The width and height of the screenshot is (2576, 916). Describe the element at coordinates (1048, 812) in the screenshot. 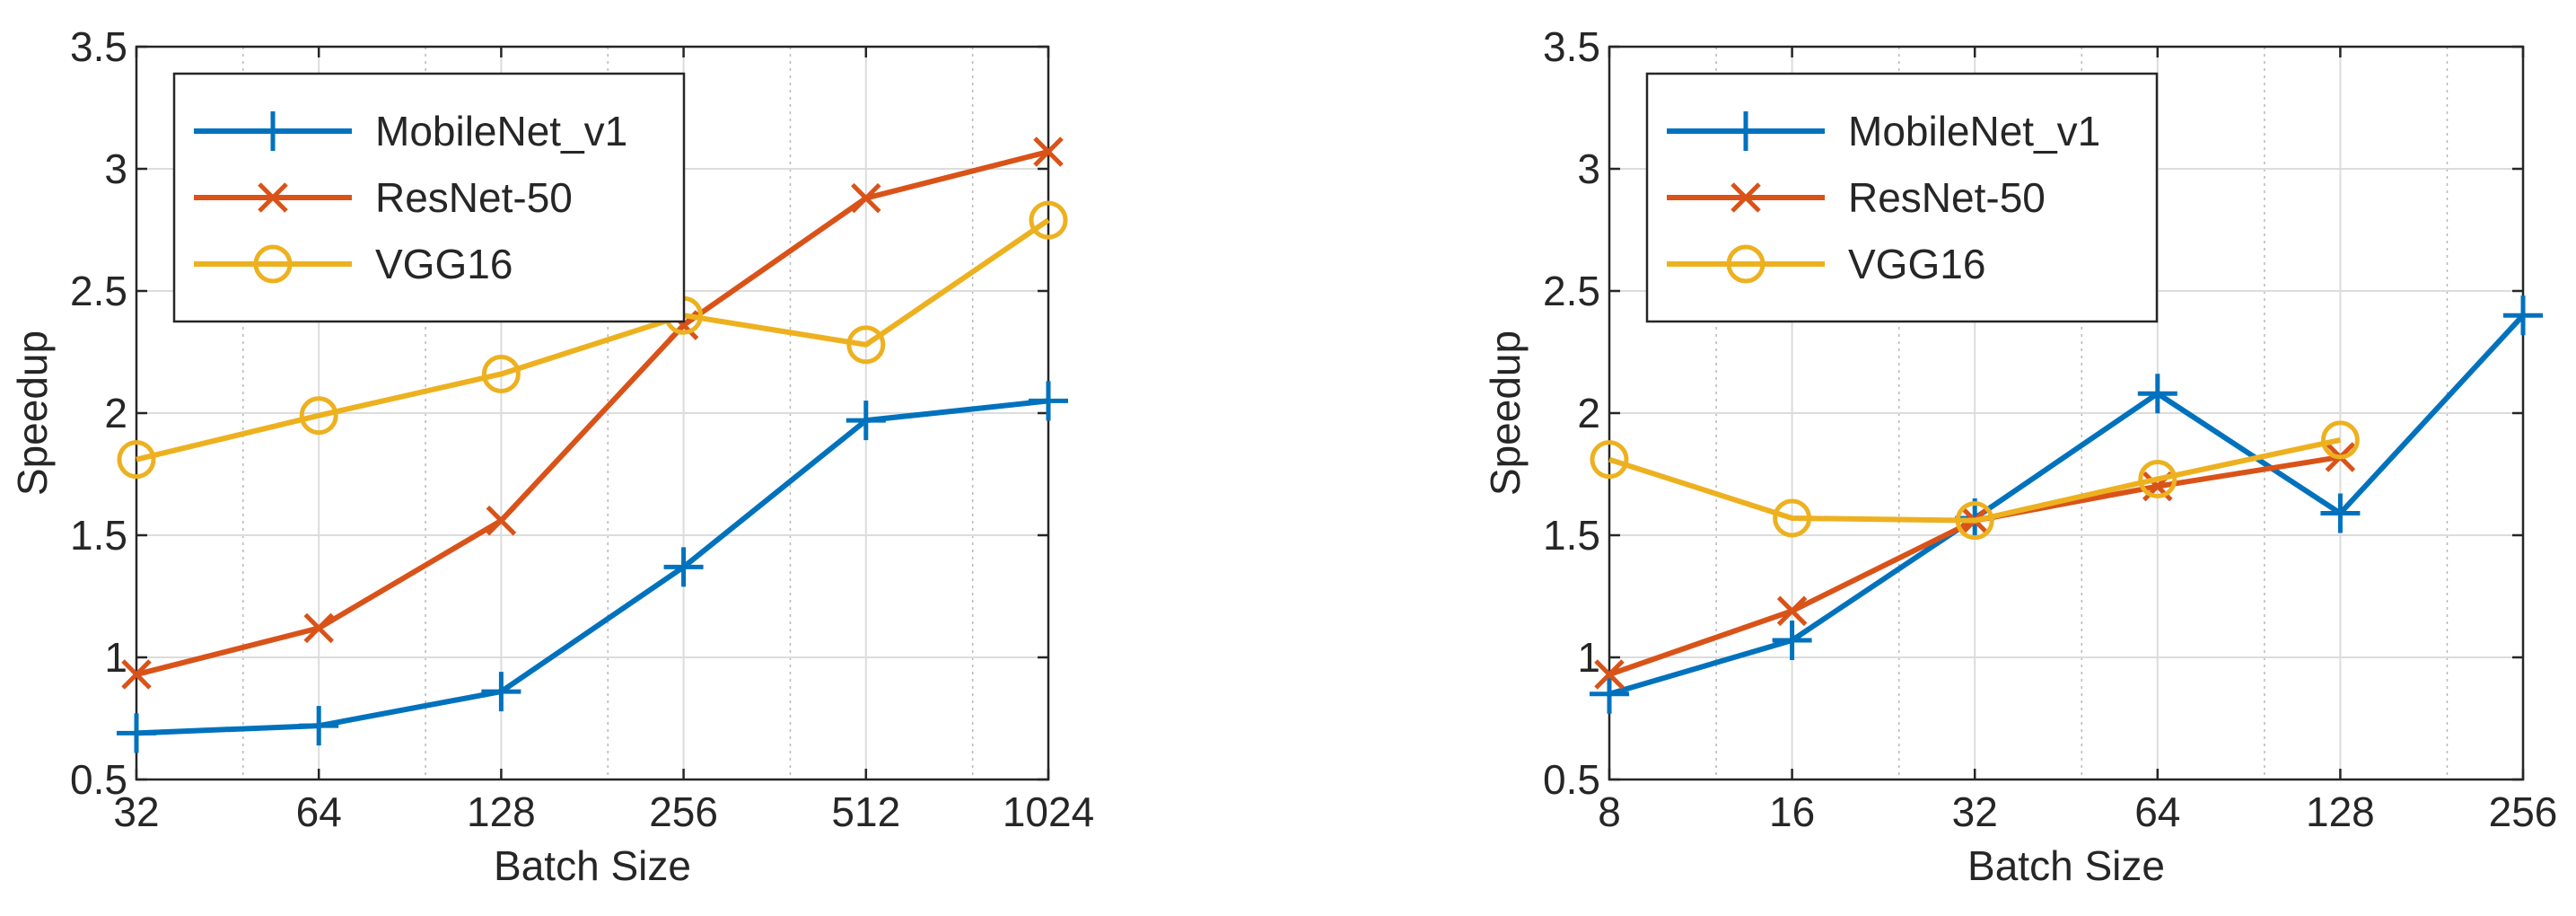

I see `x-tick-label: 1024` at that location.